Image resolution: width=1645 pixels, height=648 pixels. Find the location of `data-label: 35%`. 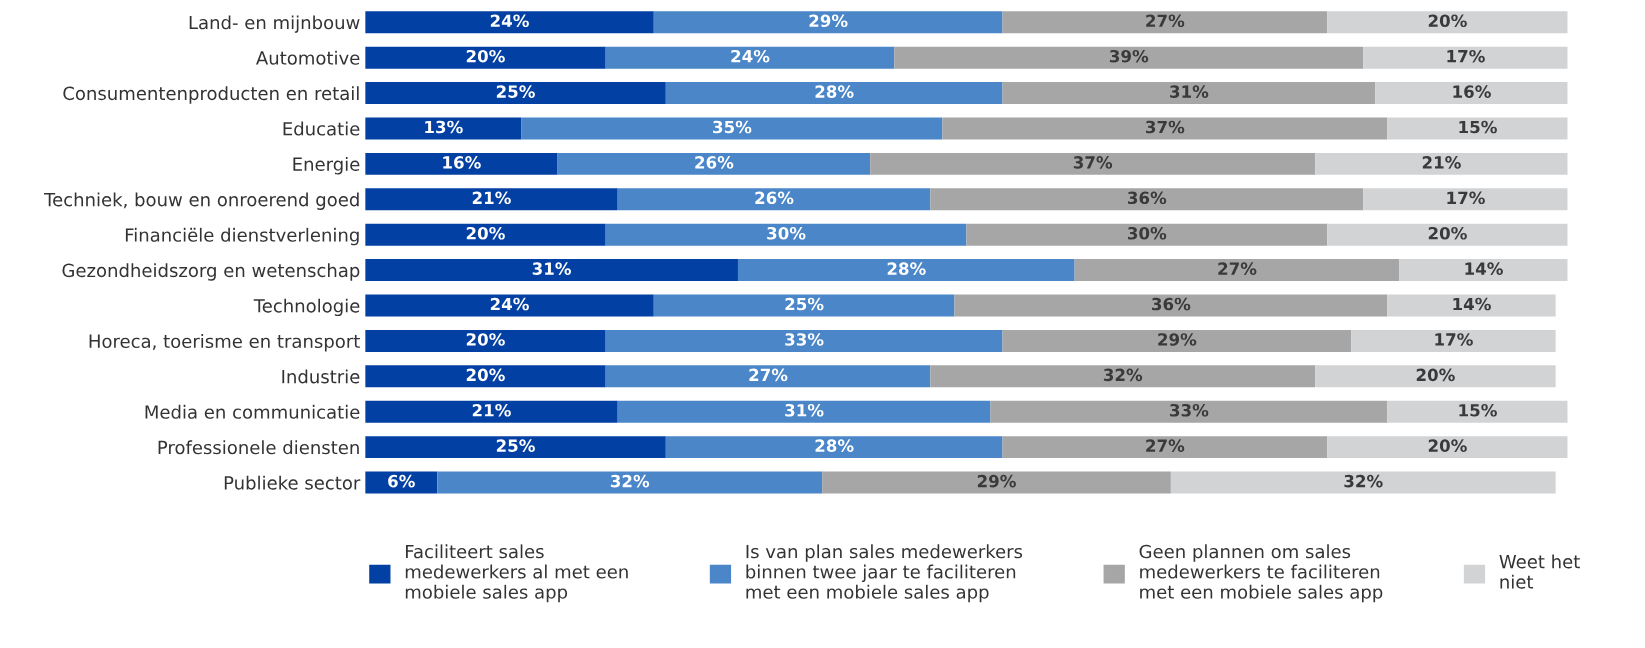

data-label: 35% is located at coordinates (732, 127).